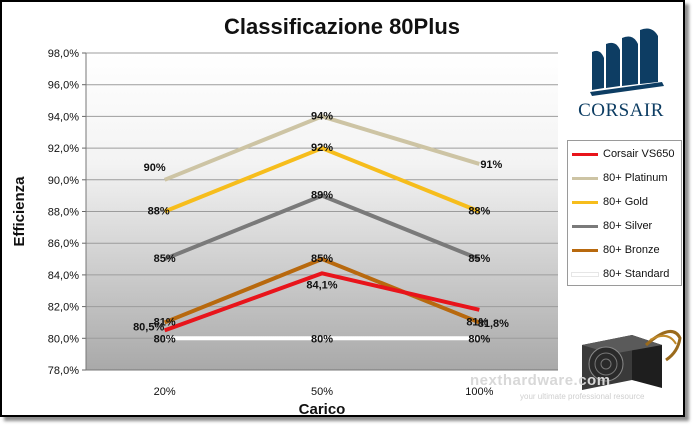 This screenshot has width=693, height=425. What do you see at coordinates (628, 226) in the screenshot?
I see `legend-label: 80+ Silver` at bounding box center [628, 226].